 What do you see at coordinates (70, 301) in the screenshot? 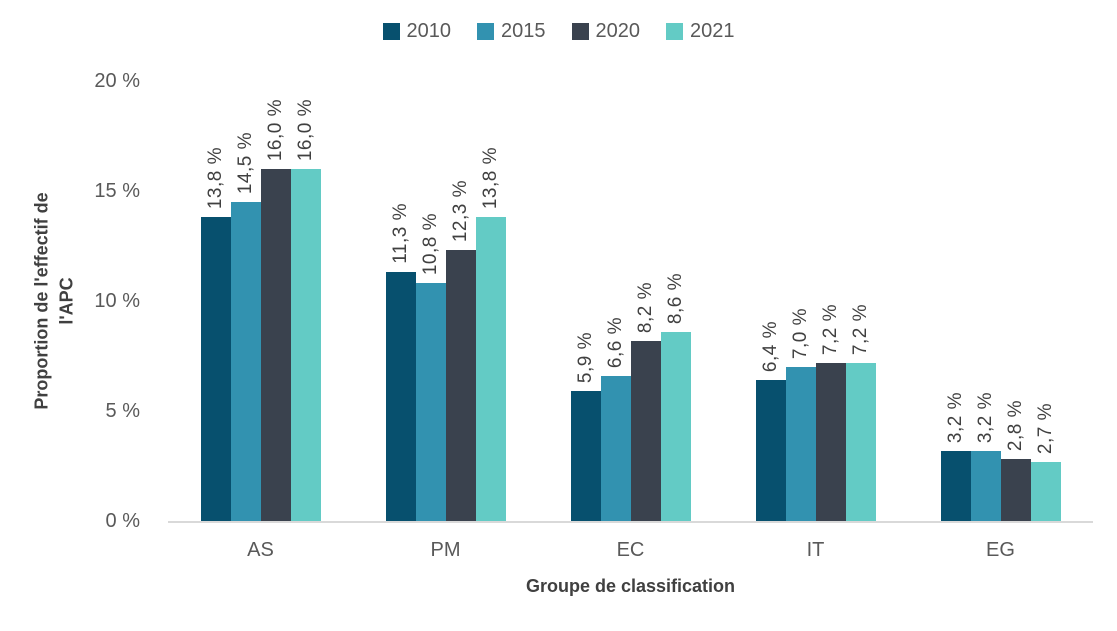
I see `y-axis-tick-labels: 20 % 15 % 10 % 5 % 0 %` at bounding box center [70, 301].